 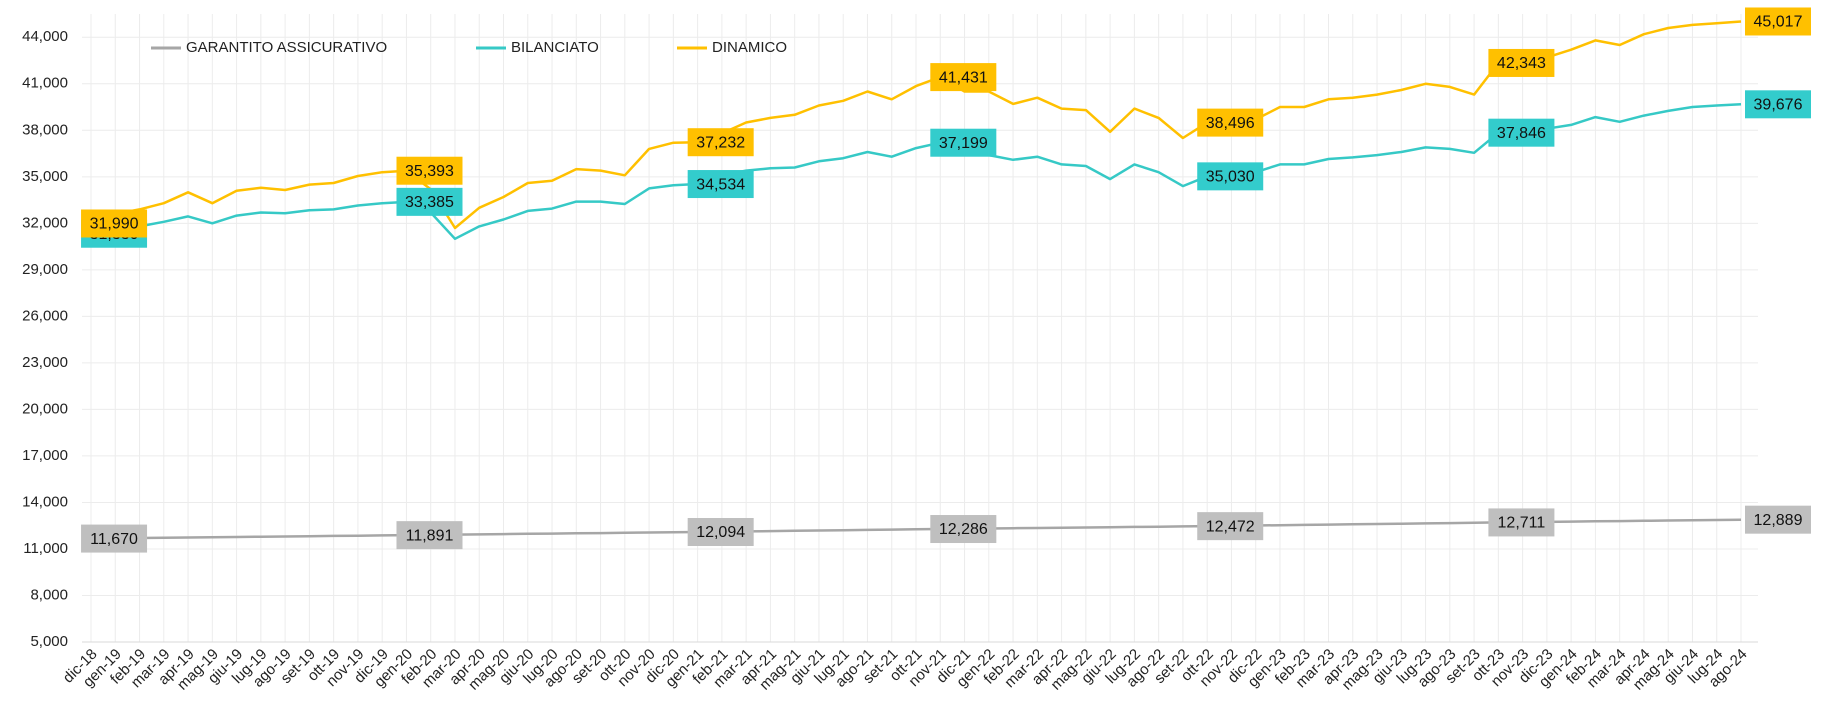 What do you see at coordinates (45, 315) in the screenshot?
I see `y-tick-label: 26,000` at bounding box center [45, 315].